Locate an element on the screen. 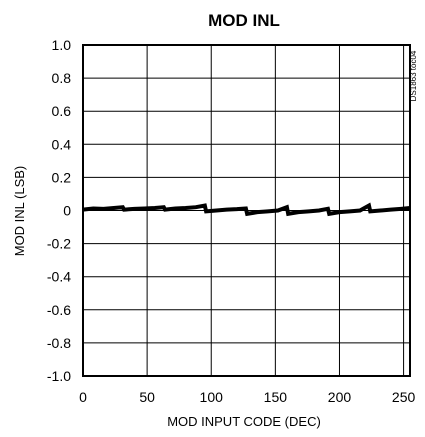 This screenshot has height=437, width=425. y-tick-label: -0.8 is located at coordinates (59, 343).